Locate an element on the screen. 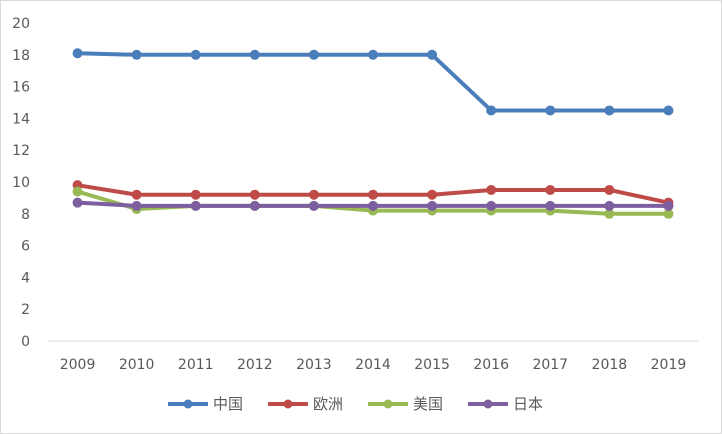 Image resolution: width=722 pixels, height=434 pixels. x-tick-label: 2012 is located at coordinates (255, 365).